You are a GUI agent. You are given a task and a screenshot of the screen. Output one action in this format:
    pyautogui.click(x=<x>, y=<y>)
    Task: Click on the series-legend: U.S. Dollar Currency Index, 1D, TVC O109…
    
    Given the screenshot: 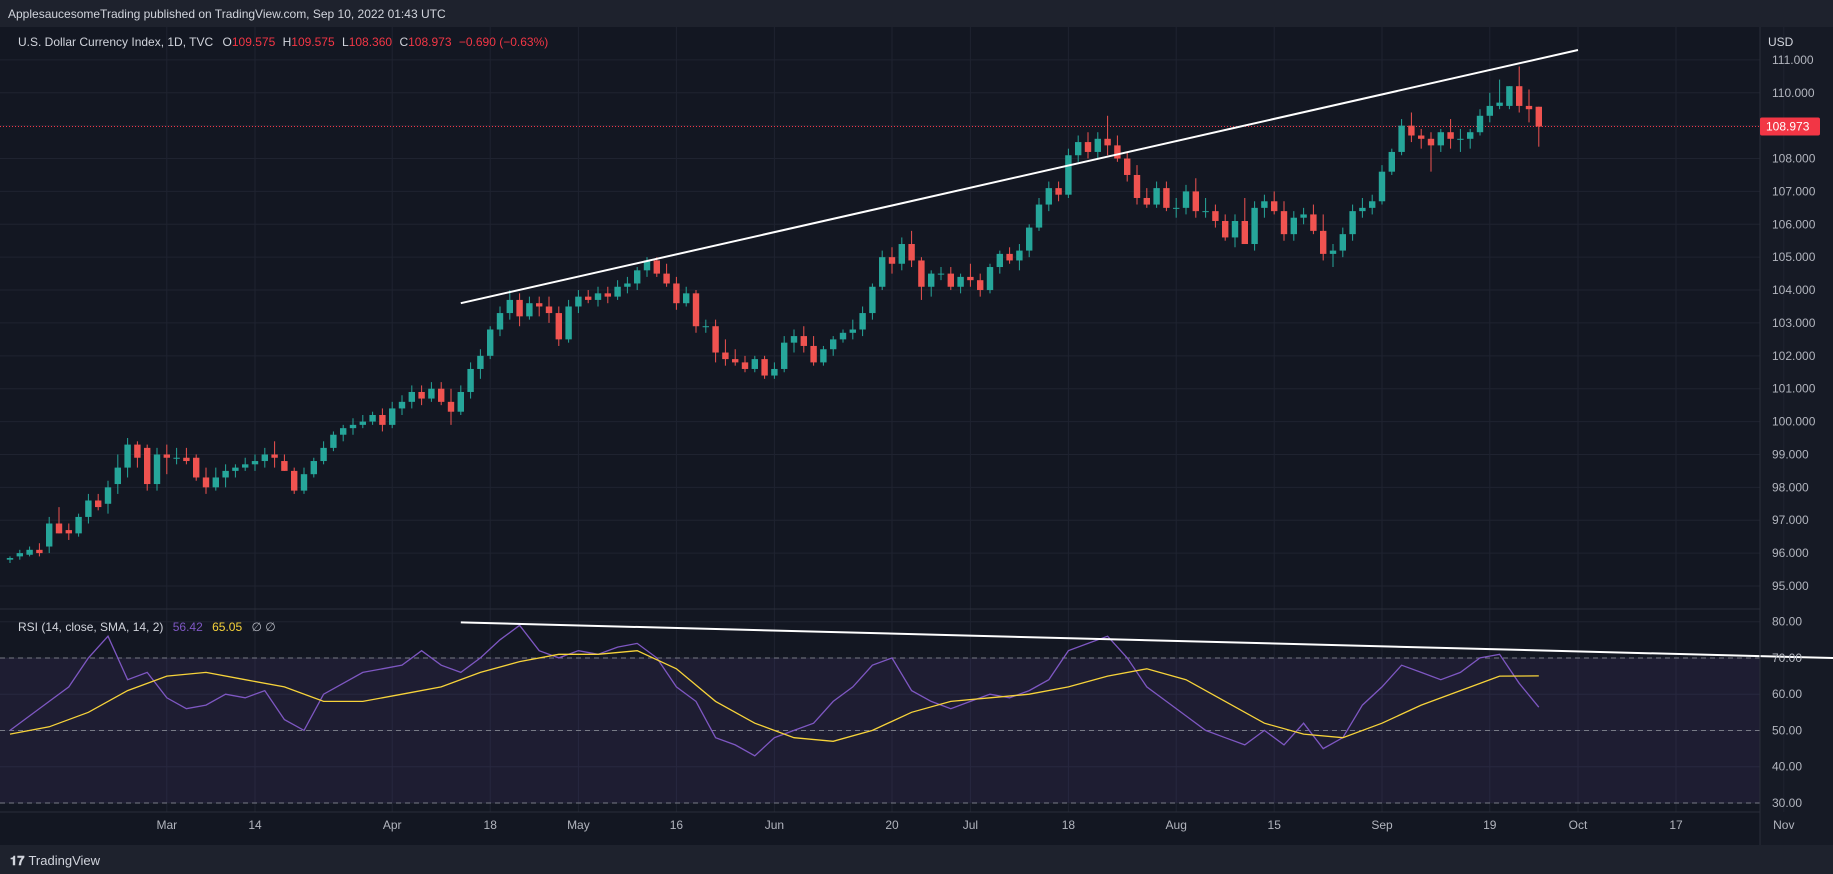 What is the action you would take?
    pyautogui.click(x=283, y=42)
    